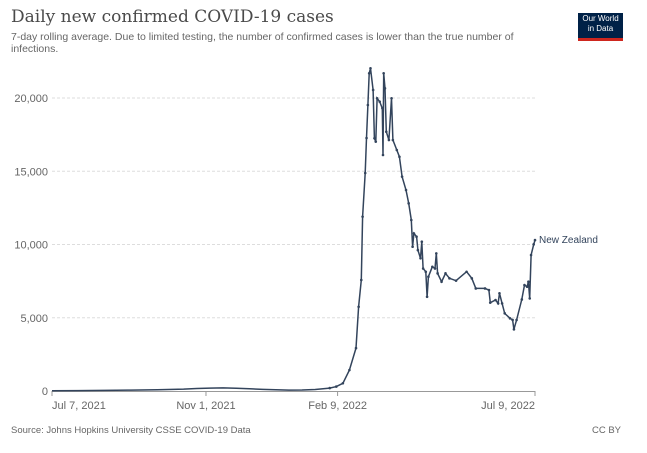  I want to click on x-tick-label: Nov 1, 2021, so click(205, 406).